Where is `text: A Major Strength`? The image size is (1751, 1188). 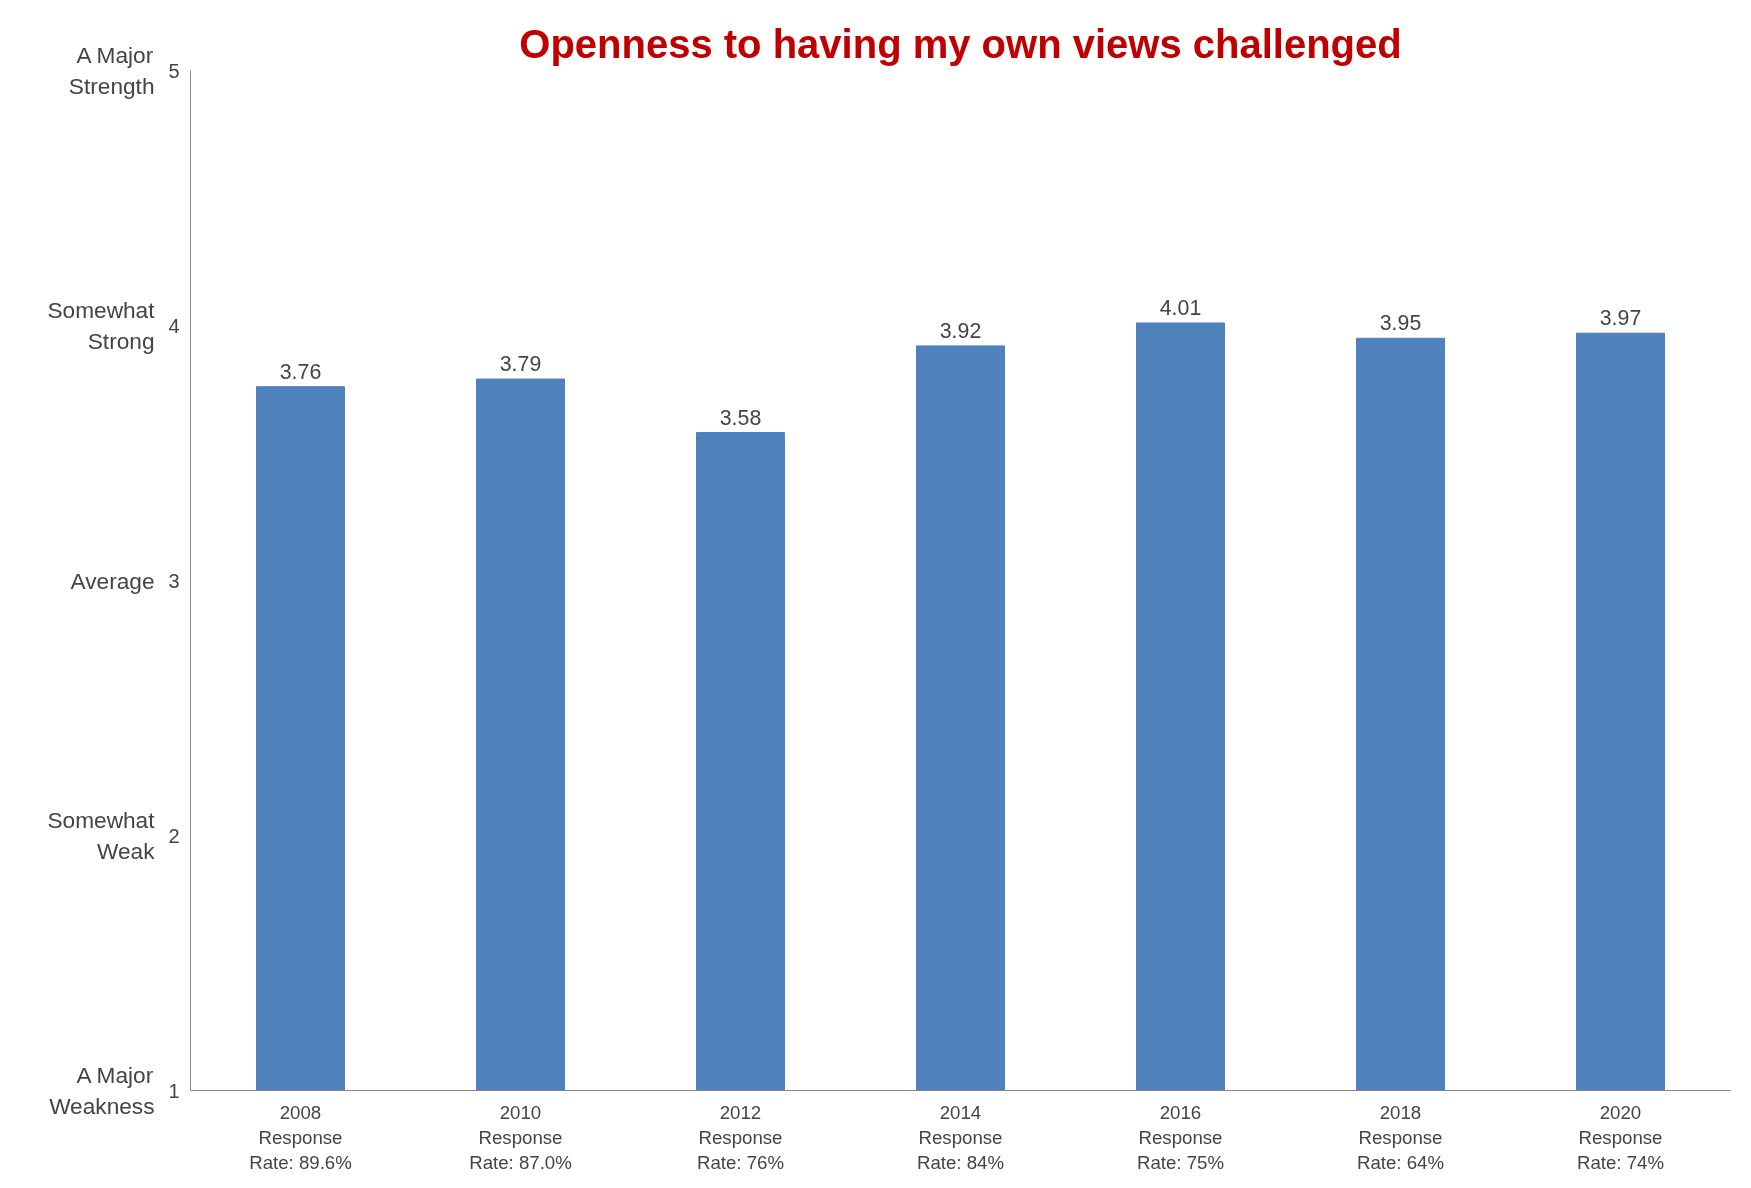
text: A Major Strength is located at coordinates (111, 70).